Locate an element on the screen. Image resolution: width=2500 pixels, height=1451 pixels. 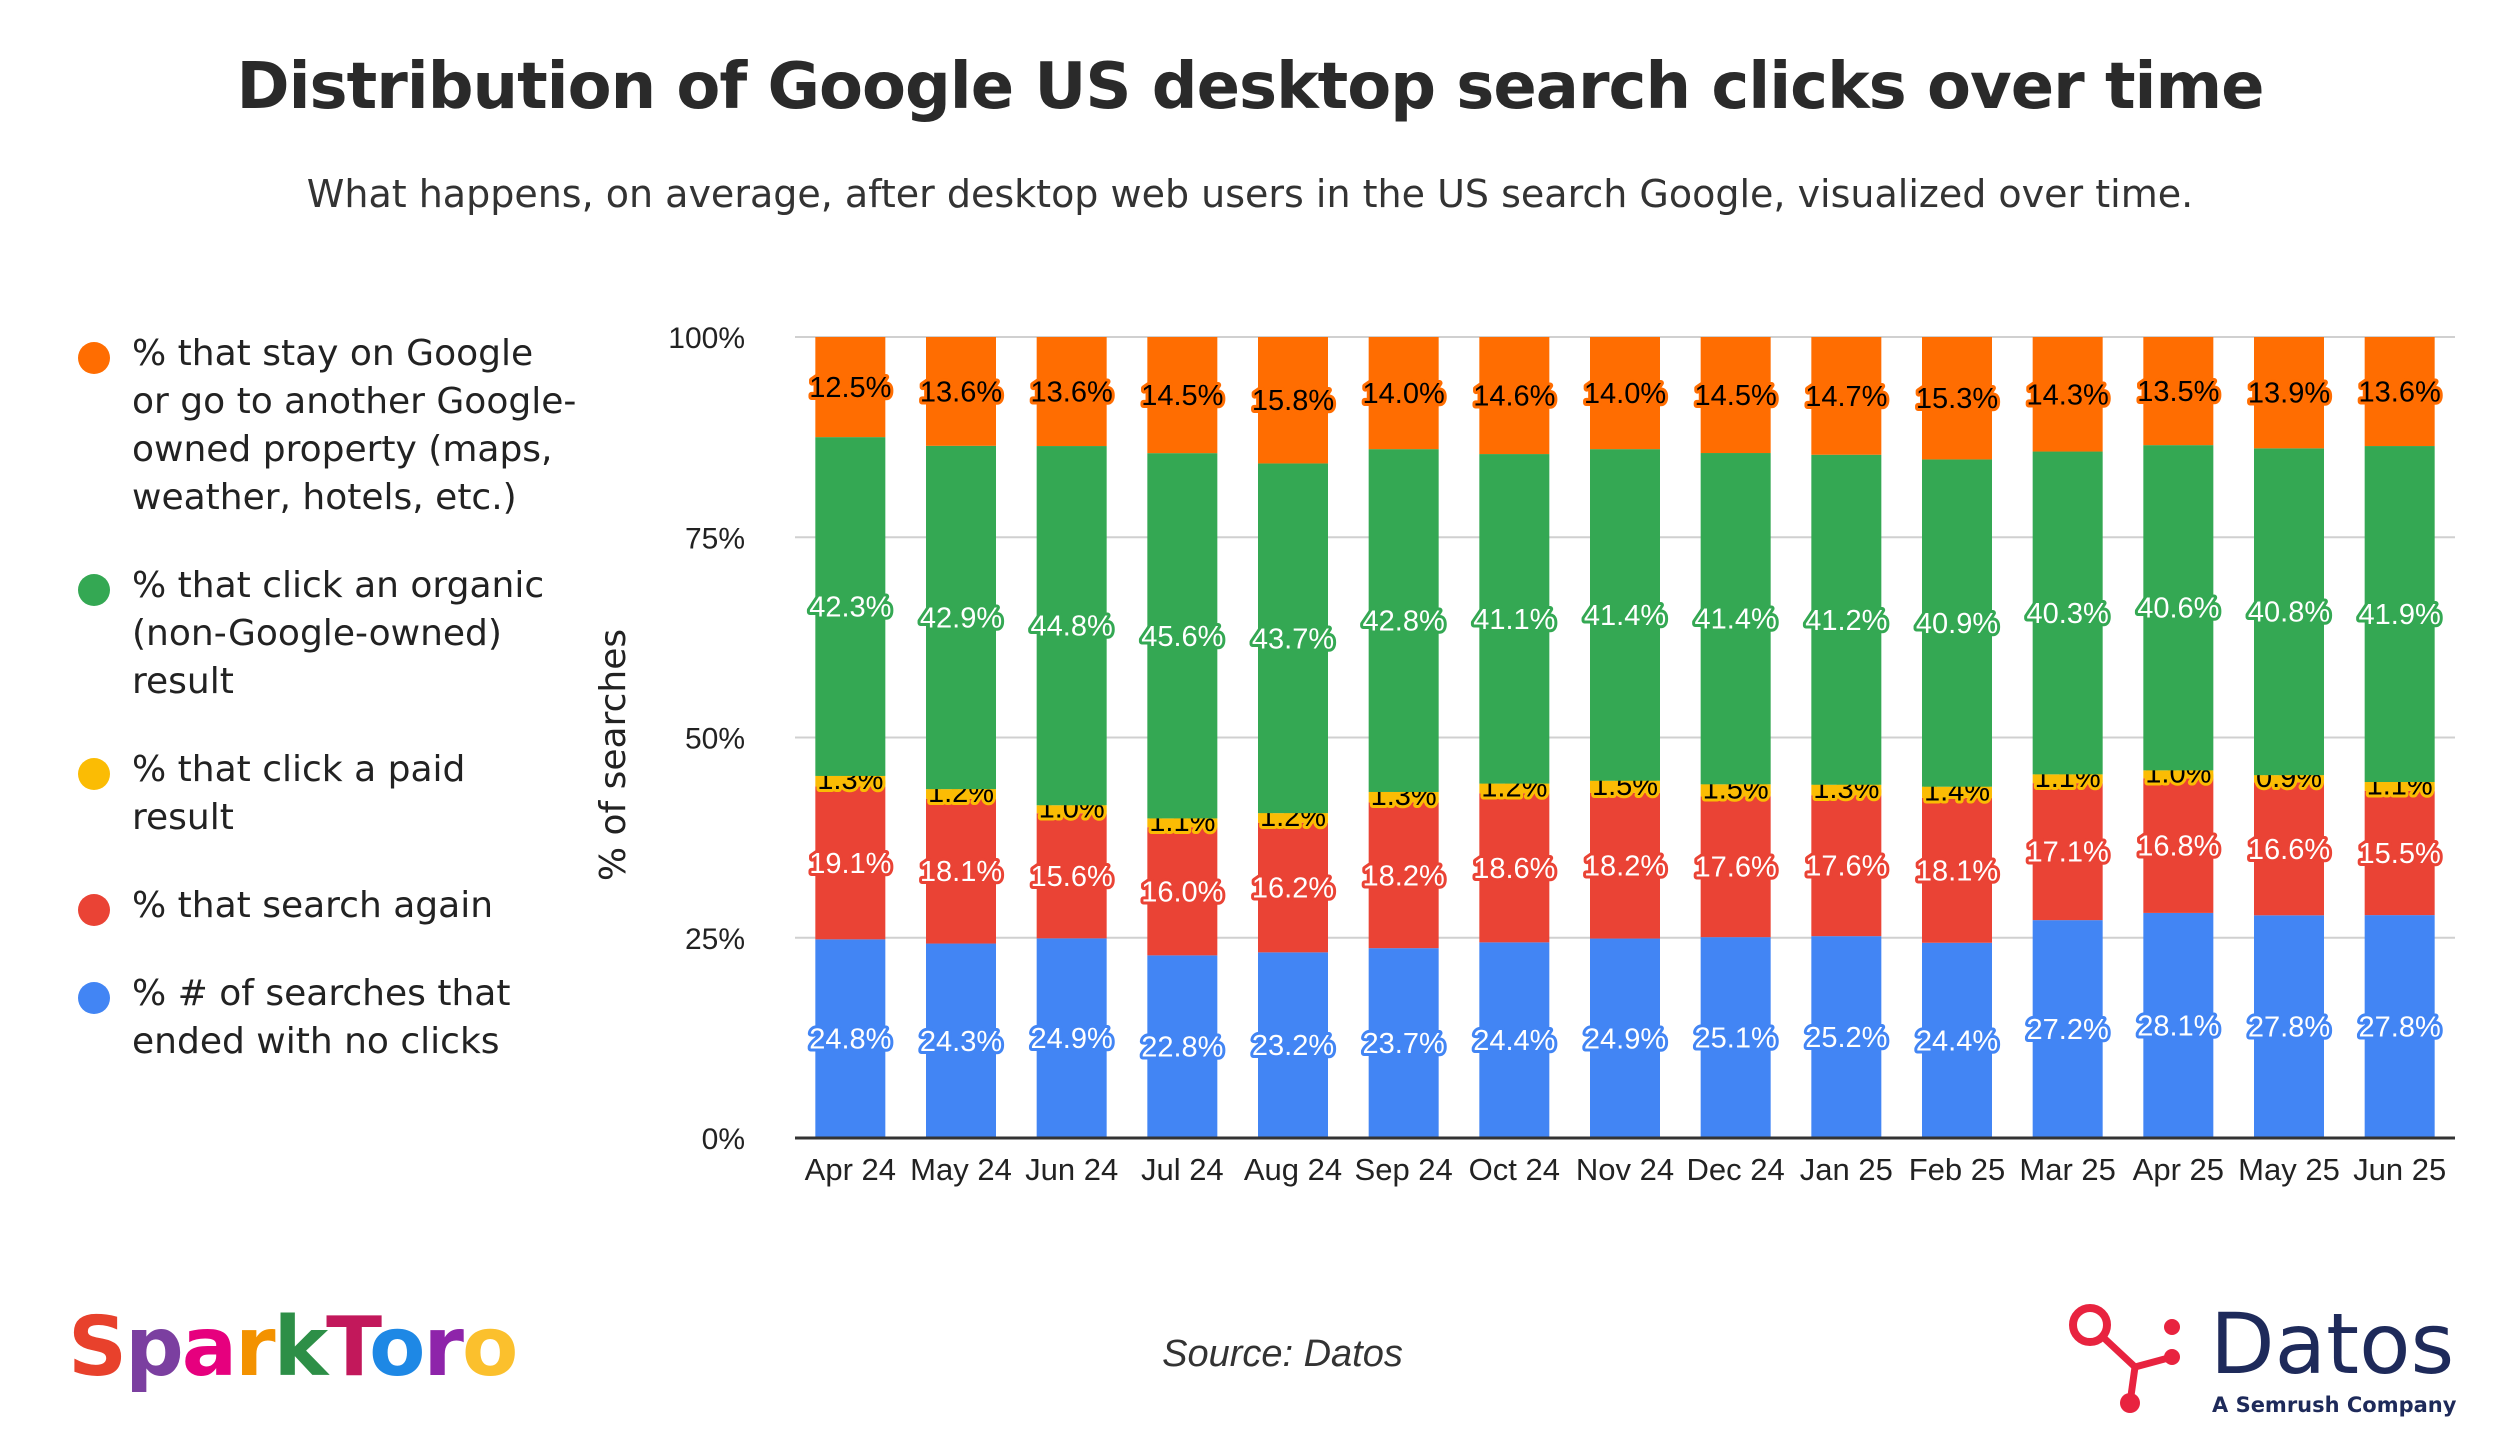
data-label: 15.5% is located at coordinates (2400, 854).